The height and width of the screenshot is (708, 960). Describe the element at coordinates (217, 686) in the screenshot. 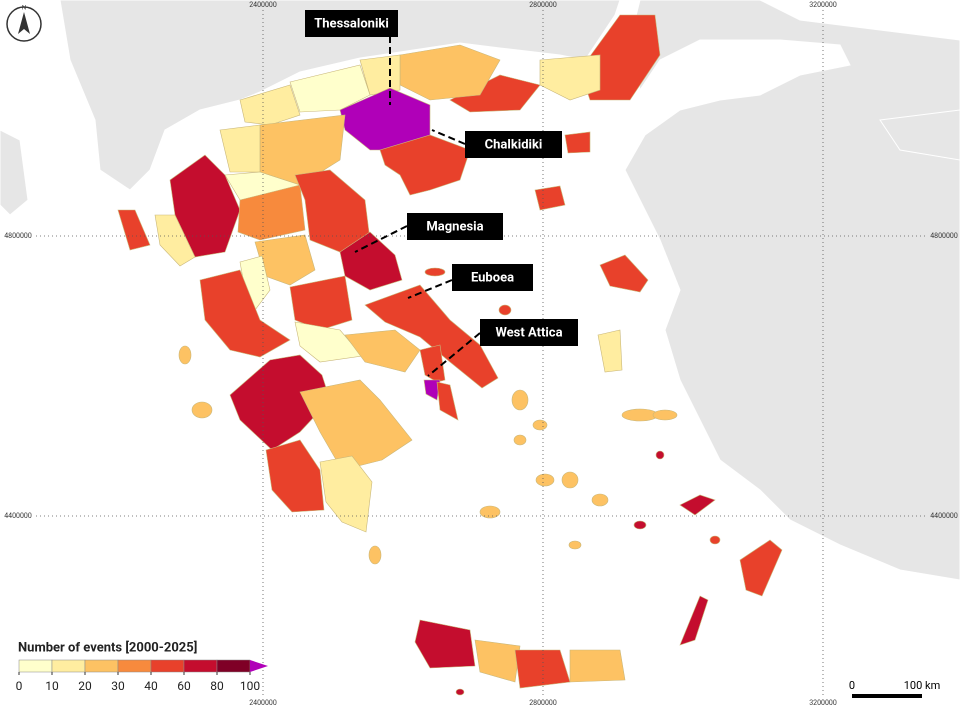

I see `legend-tick-label: 80` at that location.